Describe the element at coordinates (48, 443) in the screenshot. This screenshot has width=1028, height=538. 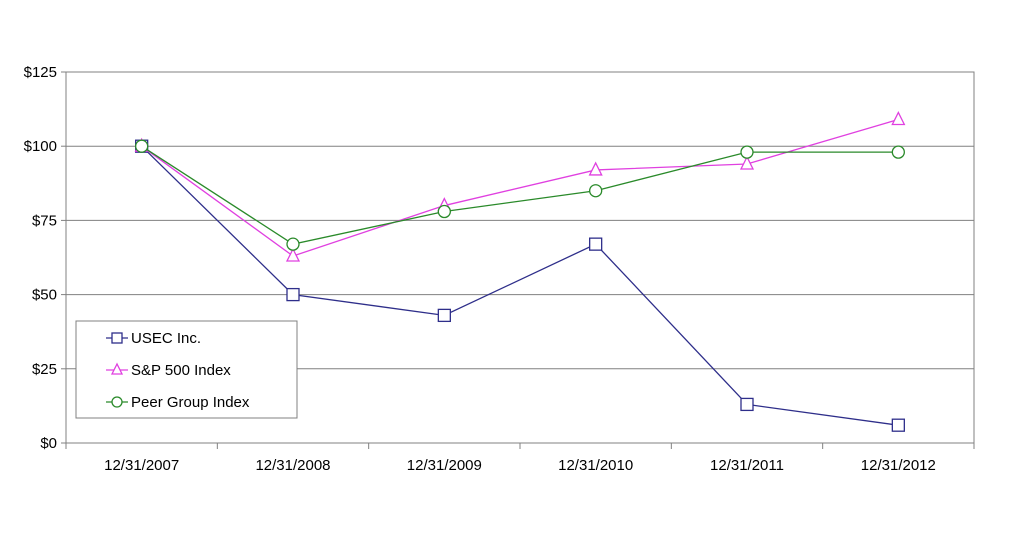
I see `y-tick-label: $0` at that location.